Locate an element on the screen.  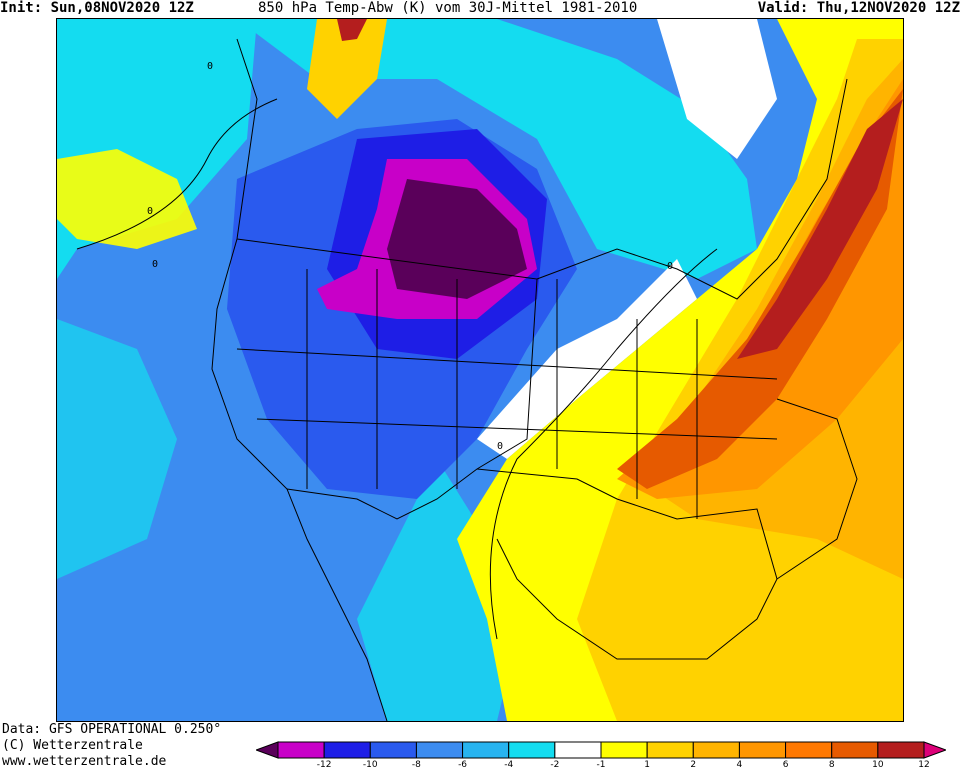
zero-contour-central is located at coordinates (603, 444).